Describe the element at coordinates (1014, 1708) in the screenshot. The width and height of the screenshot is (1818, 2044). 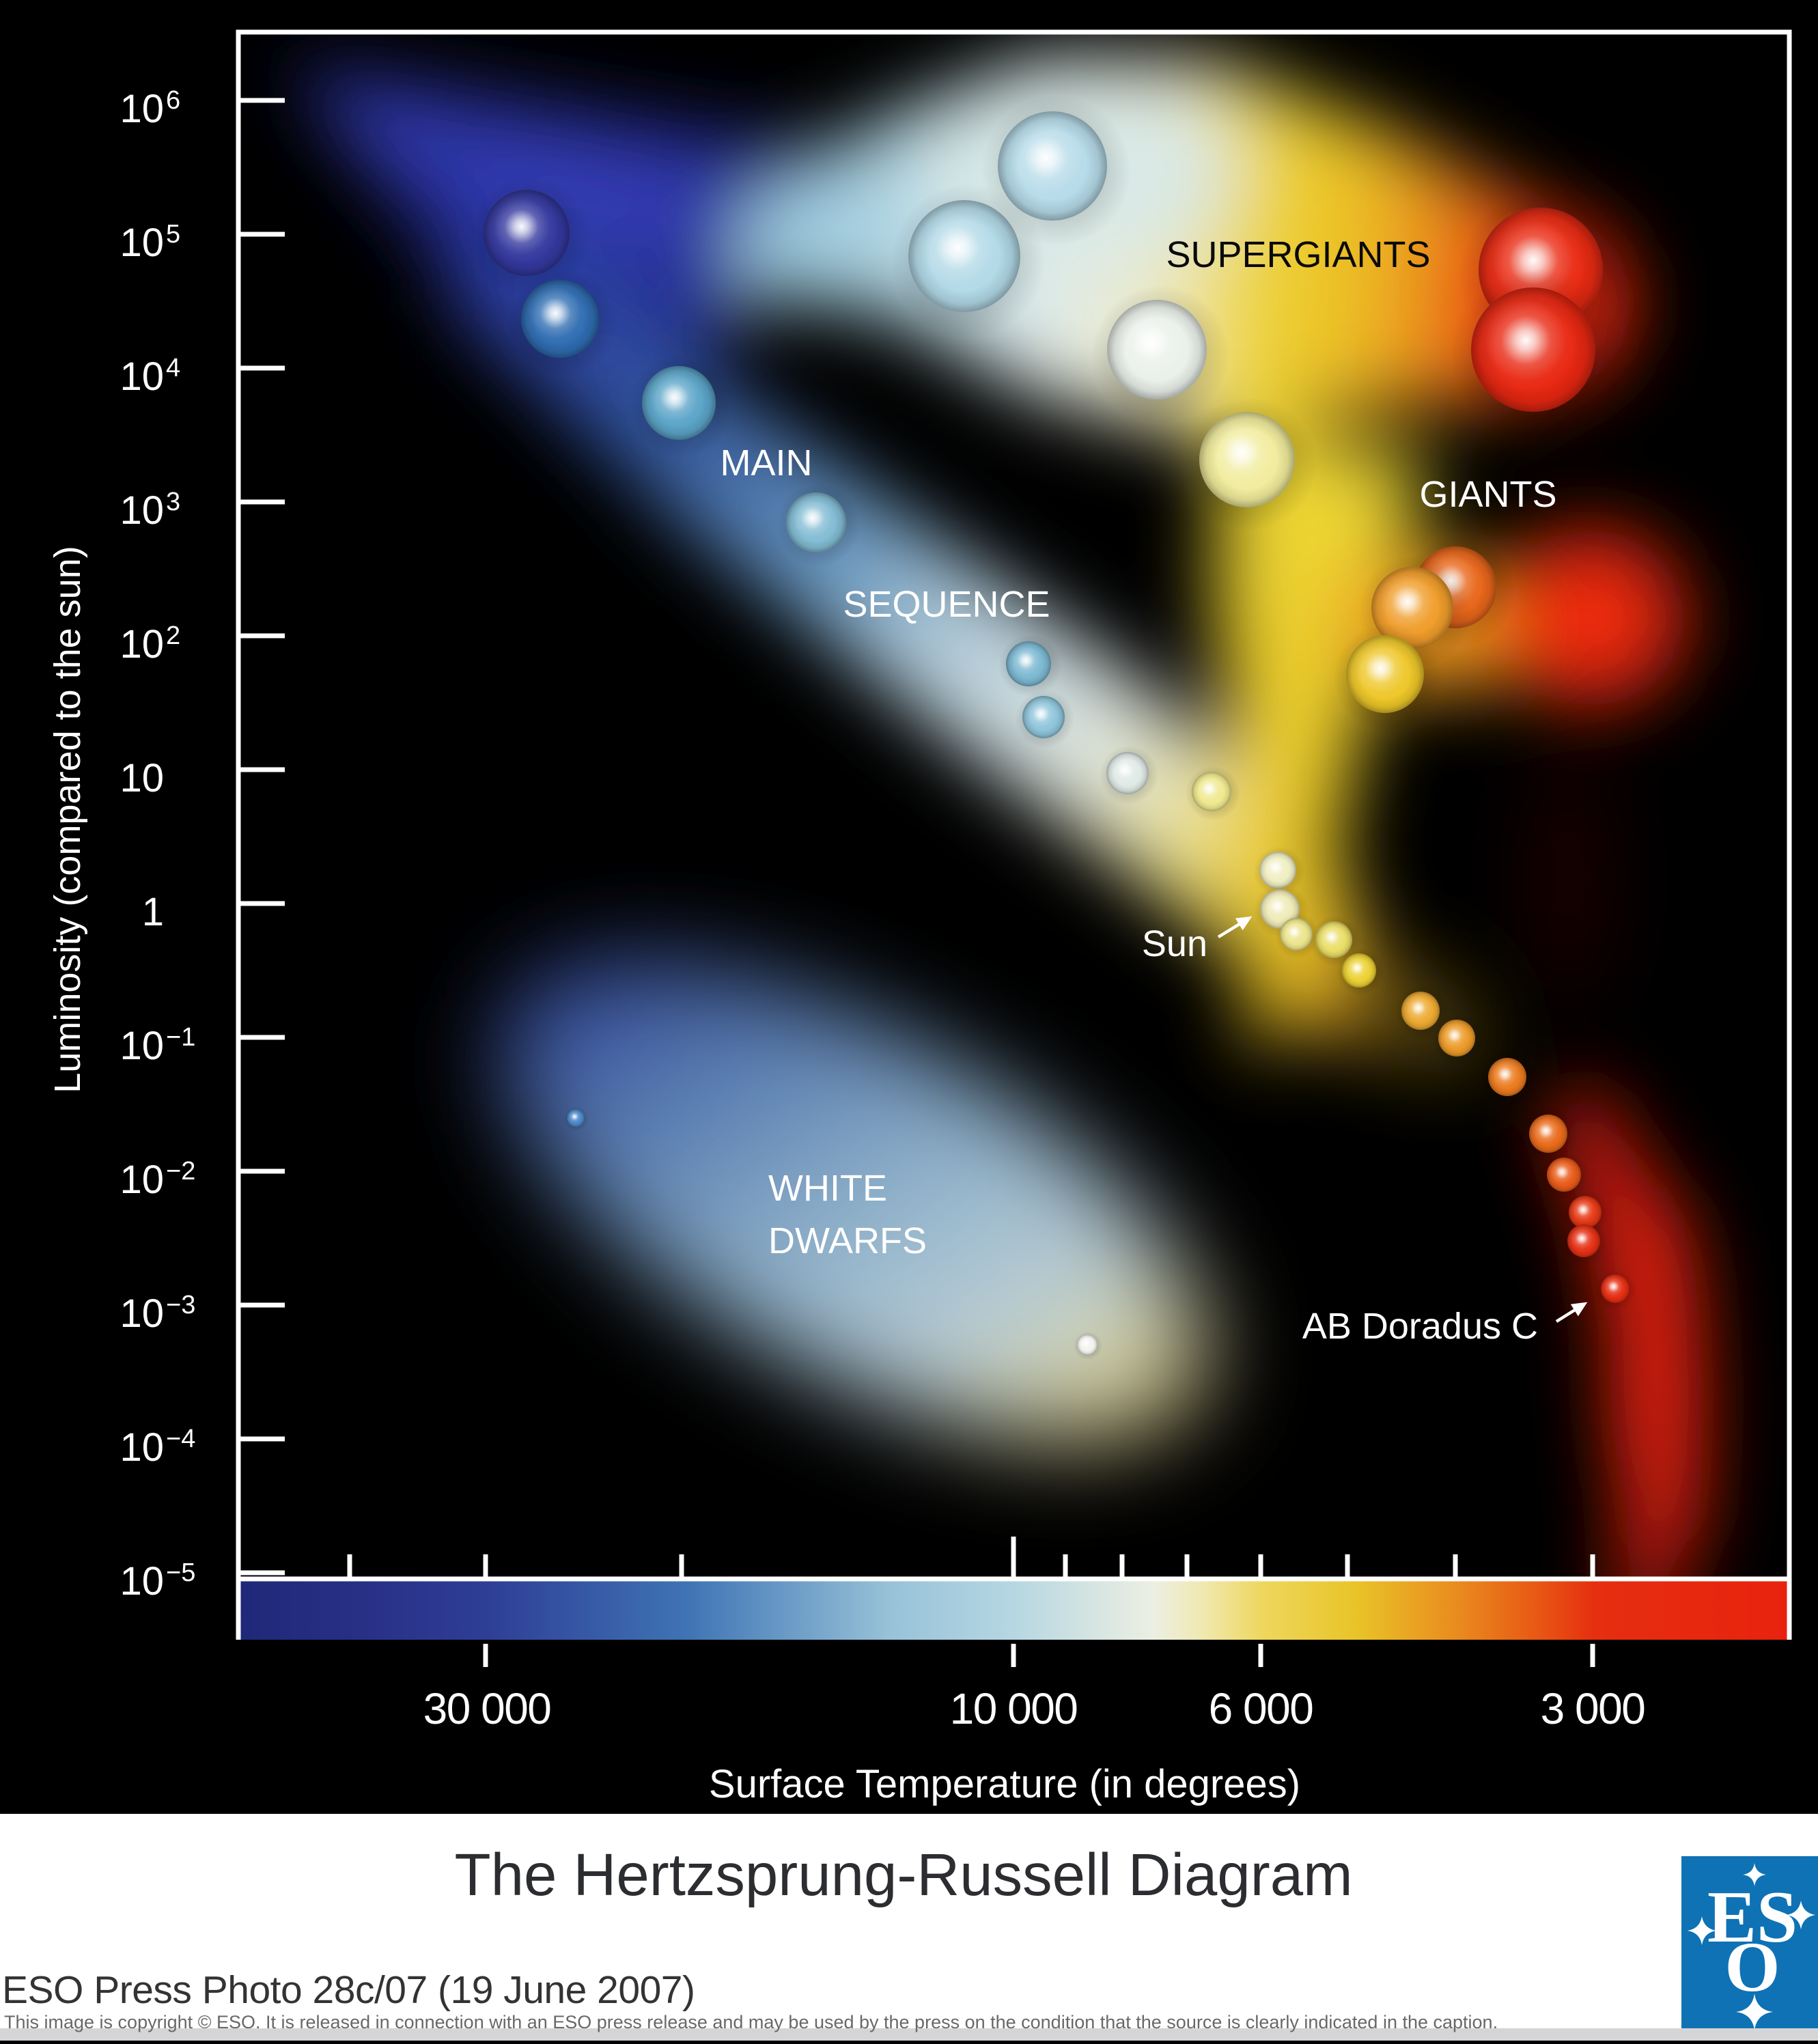
I see `svg-text: 10 000` at that location.